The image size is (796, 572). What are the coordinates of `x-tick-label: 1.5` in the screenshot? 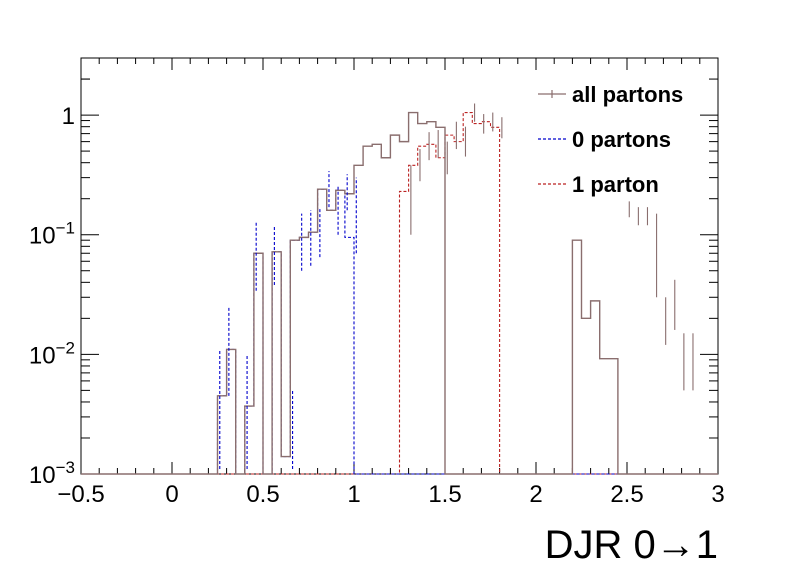 It's located at (444, 494).